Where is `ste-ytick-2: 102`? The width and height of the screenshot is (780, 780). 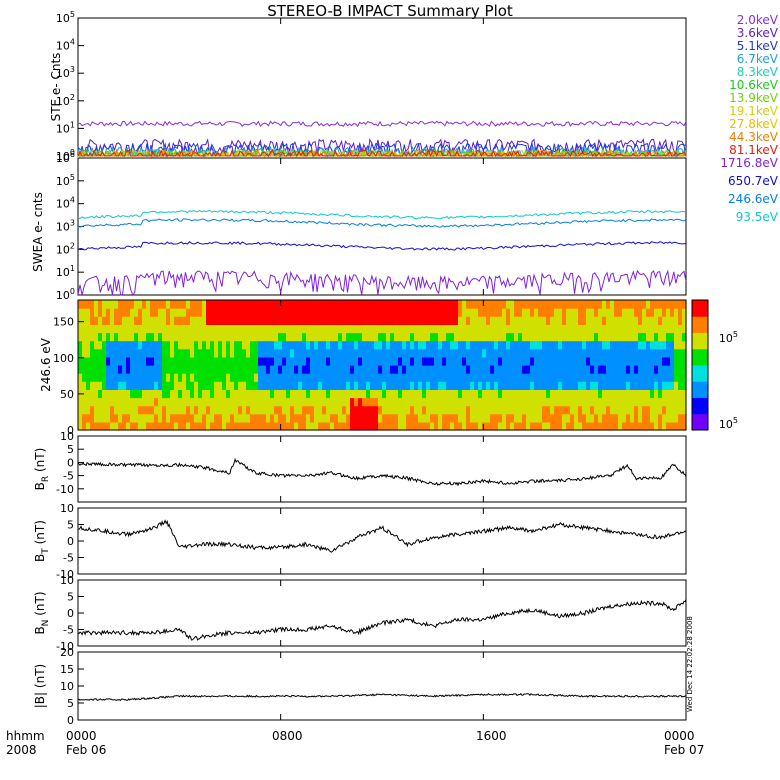
ste-ytick-2: 102 is located at coordinates (65, 100).